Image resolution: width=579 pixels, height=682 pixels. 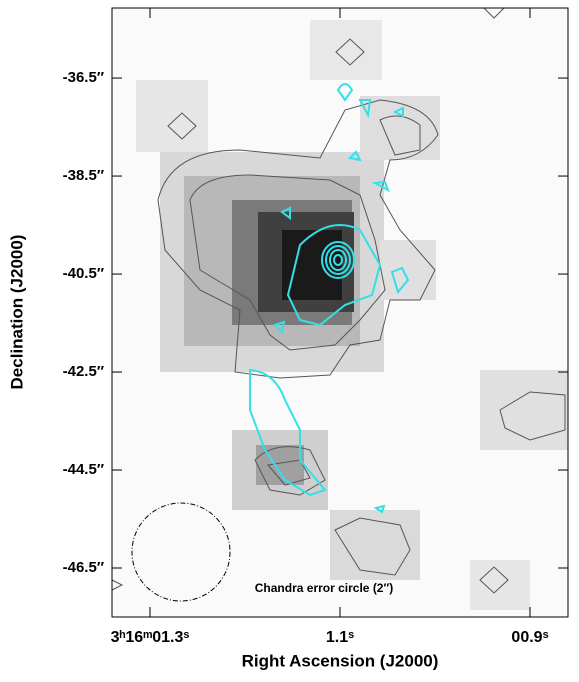 What do you see at coordinates (83, 371) in the screenshot?
I see `y-tick-label: -42.5″` at bounding box center [83, 371].